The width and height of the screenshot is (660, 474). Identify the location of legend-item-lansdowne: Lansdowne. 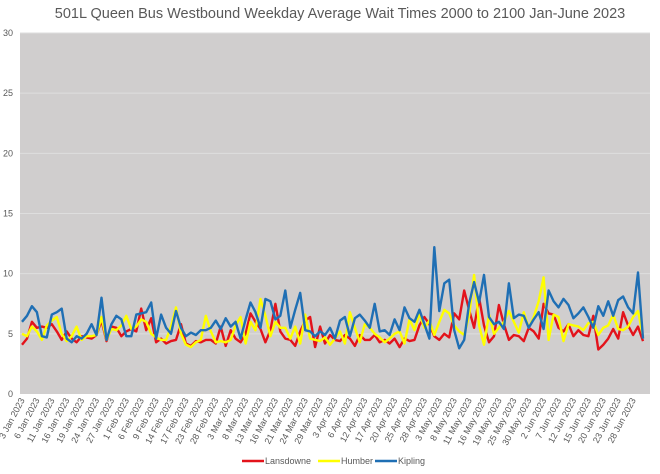
(276, 461).